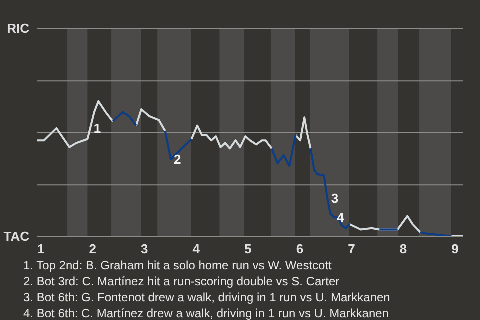  I want to click on text: 1. Top 2nd: B. Graham hit a solo home run vs W. Westcott, so click(178, 265).